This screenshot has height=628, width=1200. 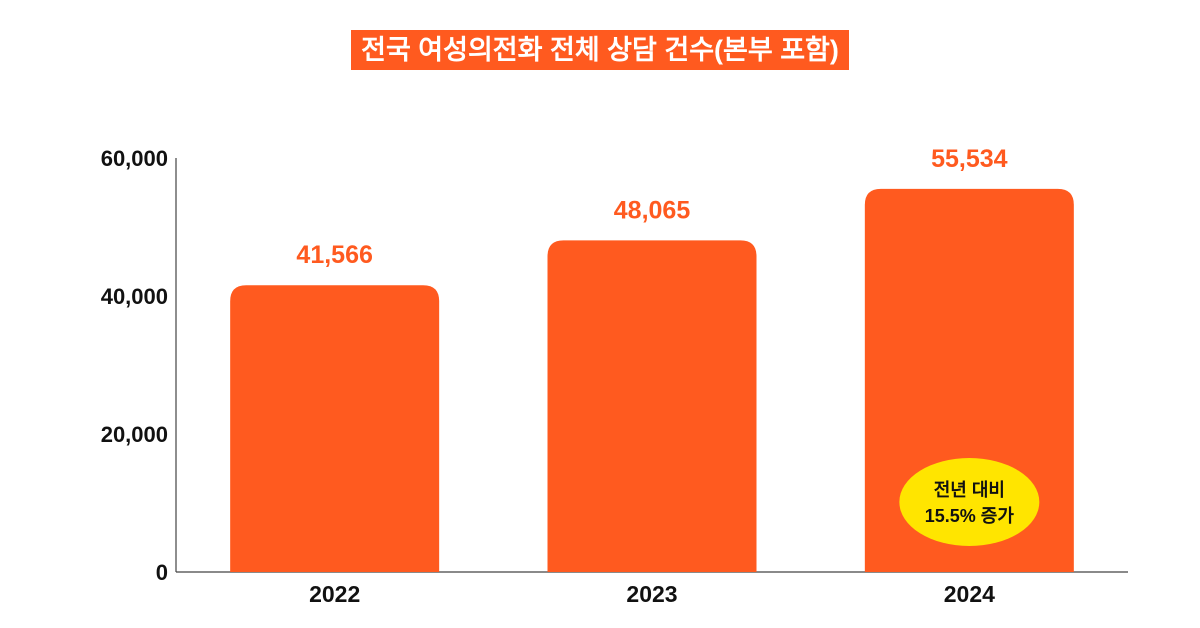 I want to click on increase-badge-line2: 15.5% 증가, so click(x=970, y=516).